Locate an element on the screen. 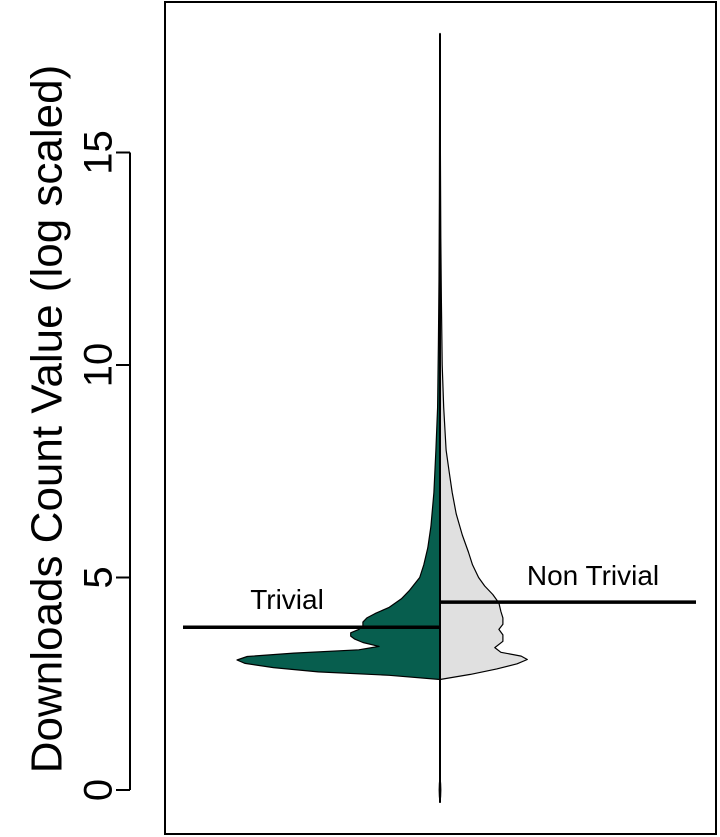 This screenshot has height=837, width=720. y-axis-label: Downloads Count Value (log scaled) is located at coordinates (47, 419).